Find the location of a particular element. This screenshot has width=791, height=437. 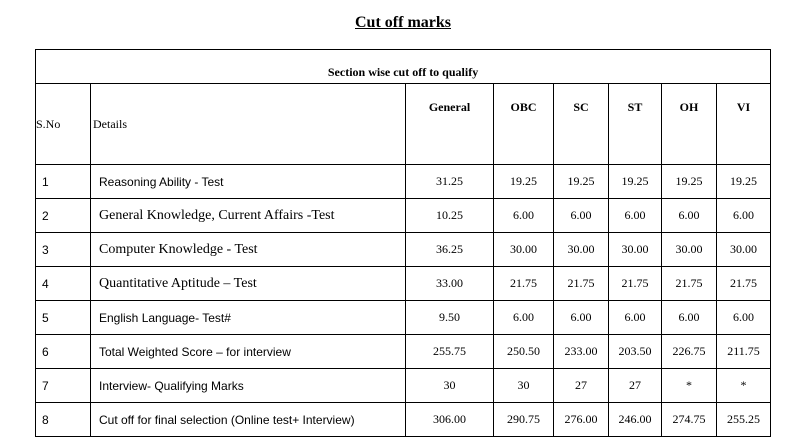

cell-oh: * is located at coordinates (689, 385).